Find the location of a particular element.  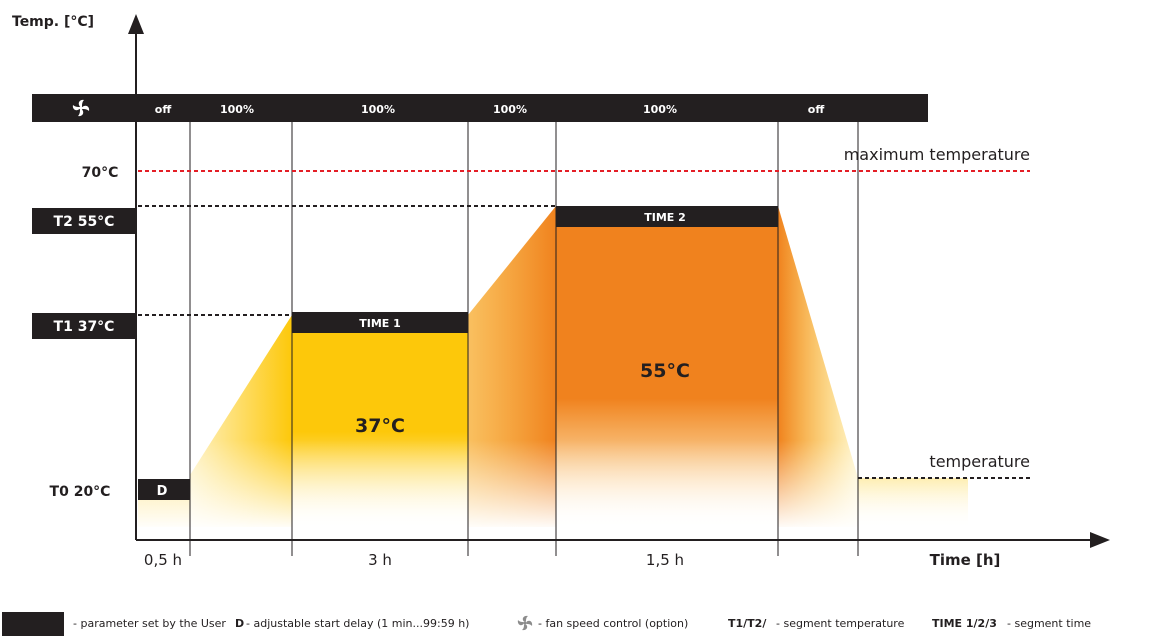

legend-delay-key: D is located at coordinates (239, 623).